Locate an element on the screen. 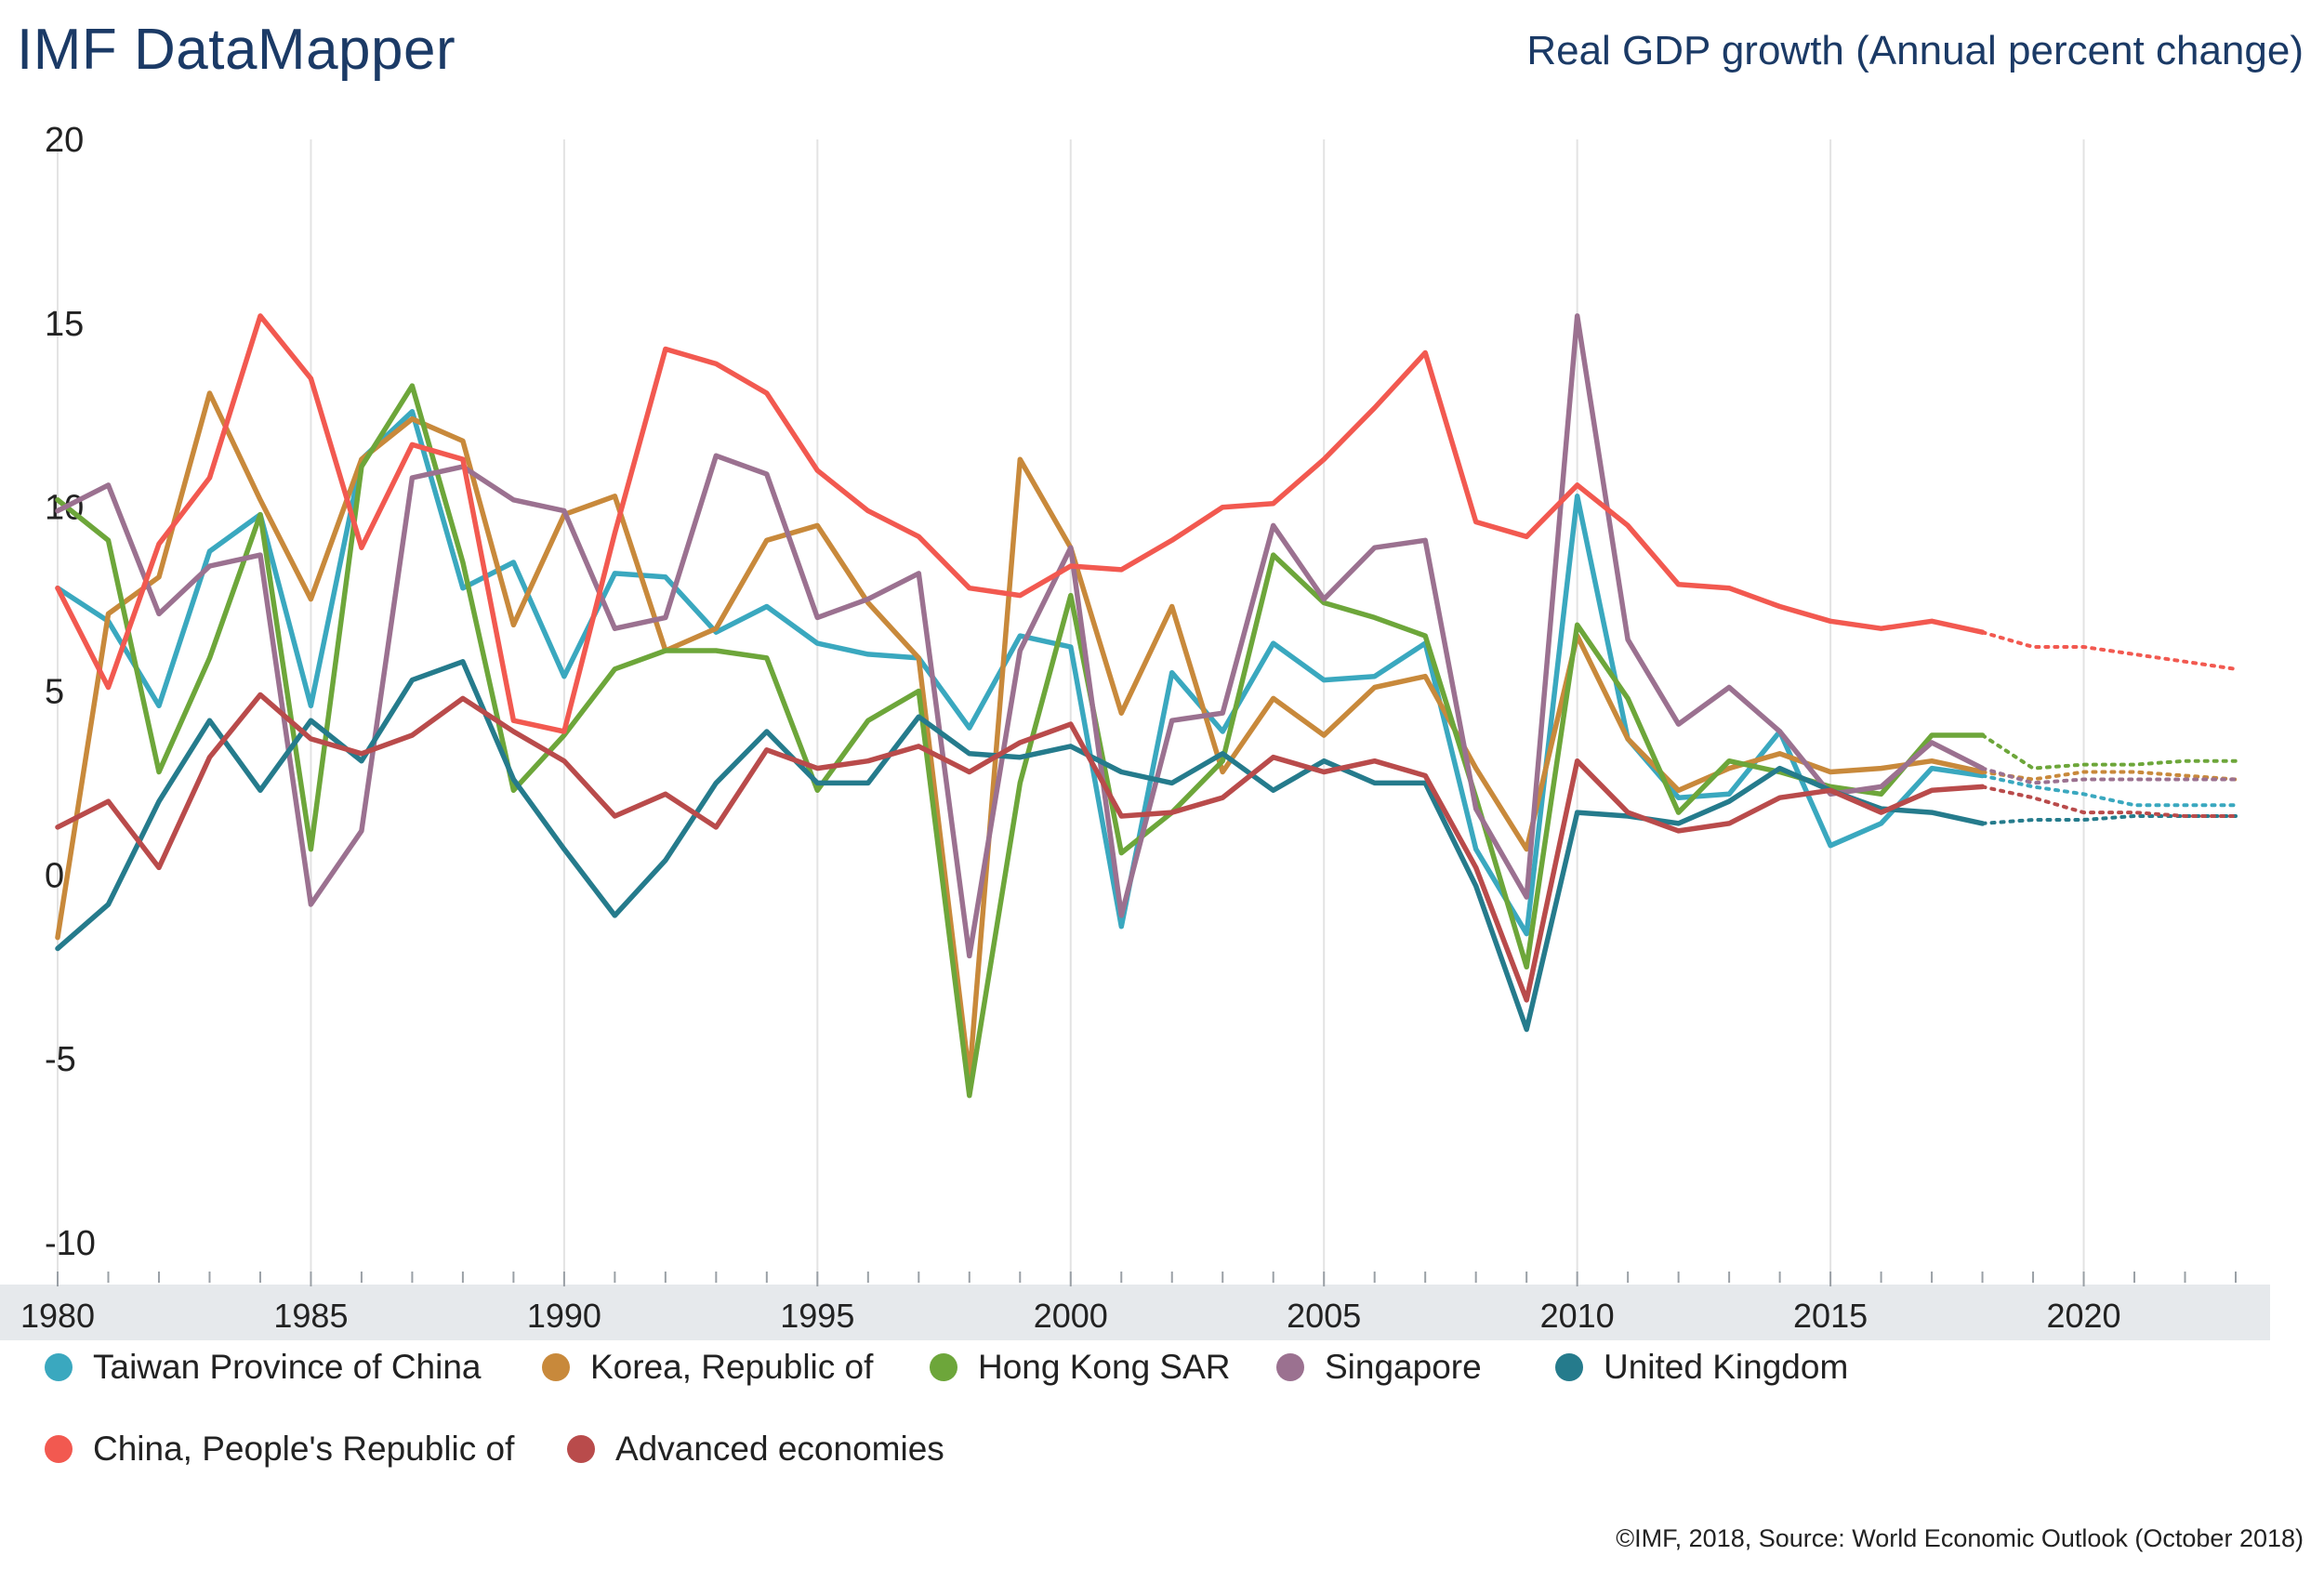 This screenshot has height=1595, width=2324. series-projection-hong-kong-sar is located at coordinates (2109, 752).